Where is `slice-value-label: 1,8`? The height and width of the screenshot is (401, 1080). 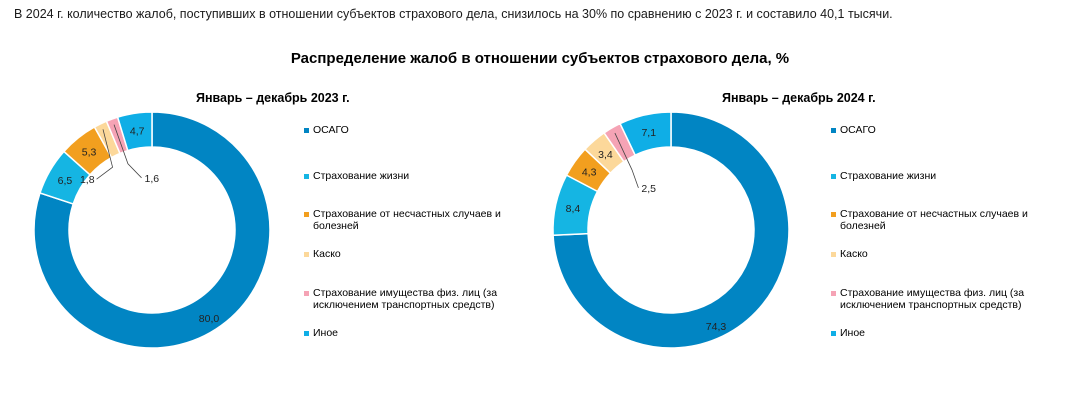 slice-value-label: 1,8 is located at coordinates (87, 180).